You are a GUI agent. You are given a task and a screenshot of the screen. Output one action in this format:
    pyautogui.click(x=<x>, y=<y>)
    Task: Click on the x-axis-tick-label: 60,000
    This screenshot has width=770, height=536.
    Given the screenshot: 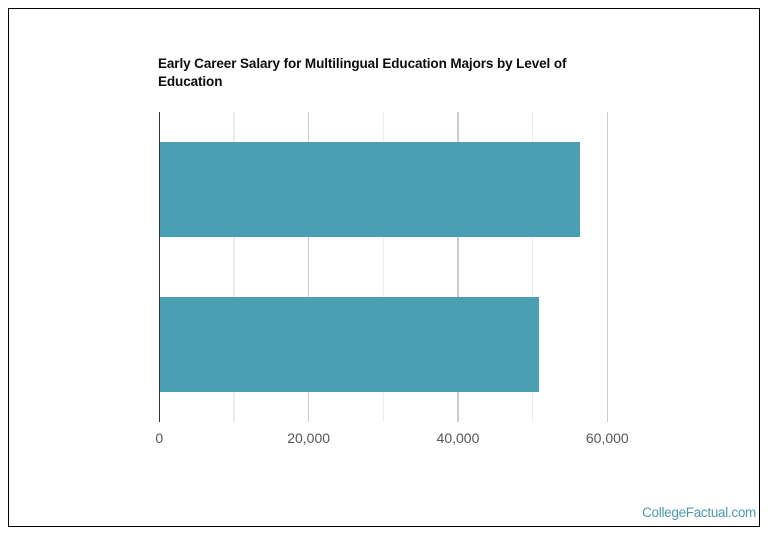 What is the action you would take?
    pyautogui.click(x=607, y=438)
    